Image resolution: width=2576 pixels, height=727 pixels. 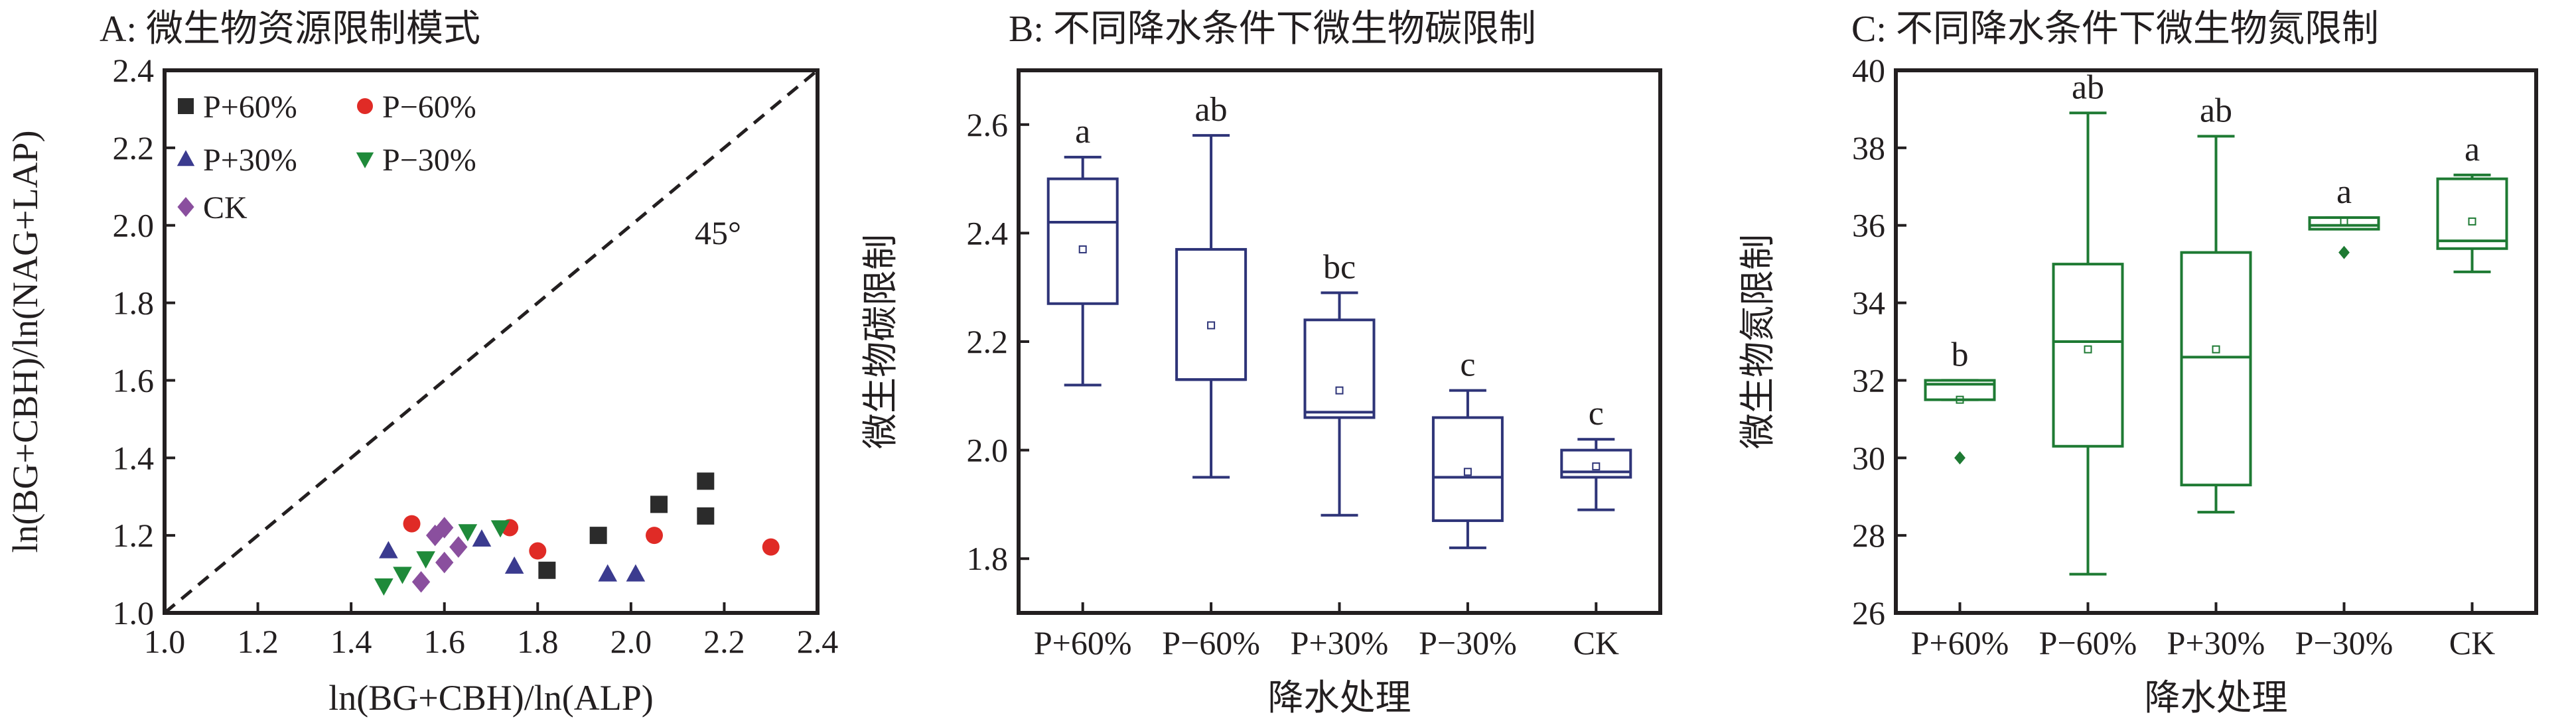 I want to click on y-tick-label: 36, so click(x=1869, y=225).